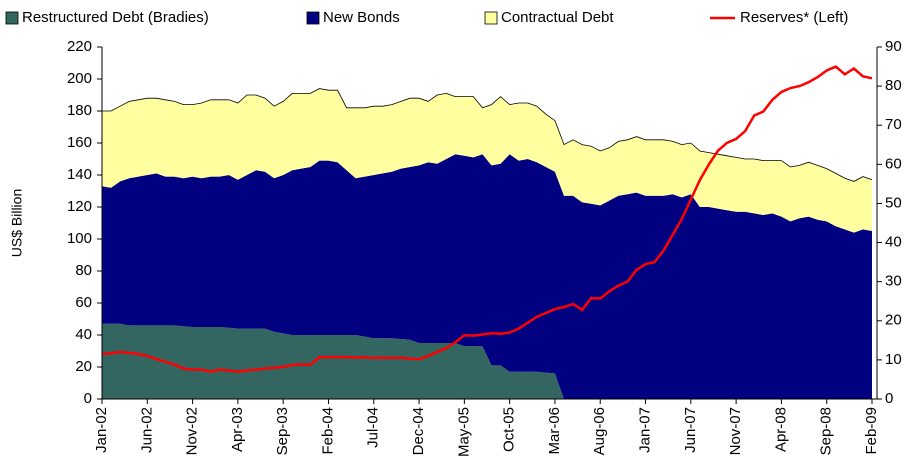  What do you see at coordinates (893, 85) in the screenshot?
I see `y2-tick-label: 80` at bounding box center [893, 85].